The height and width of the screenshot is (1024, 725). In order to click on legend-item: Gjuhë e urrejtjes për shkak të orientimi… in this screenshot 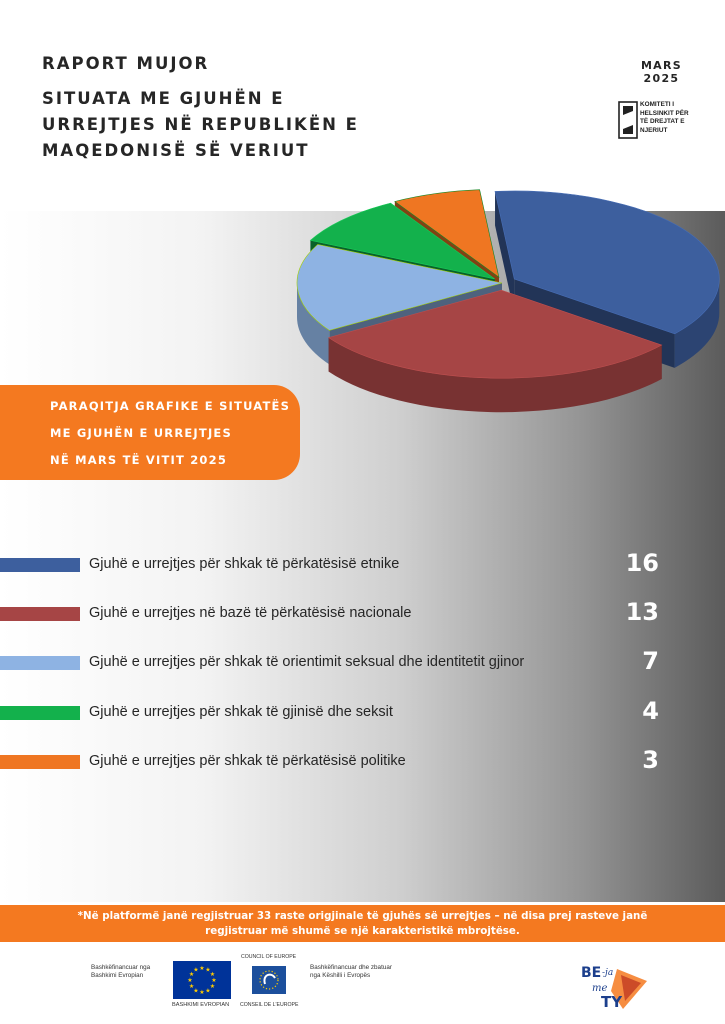, I will do `click(362, 662)`.